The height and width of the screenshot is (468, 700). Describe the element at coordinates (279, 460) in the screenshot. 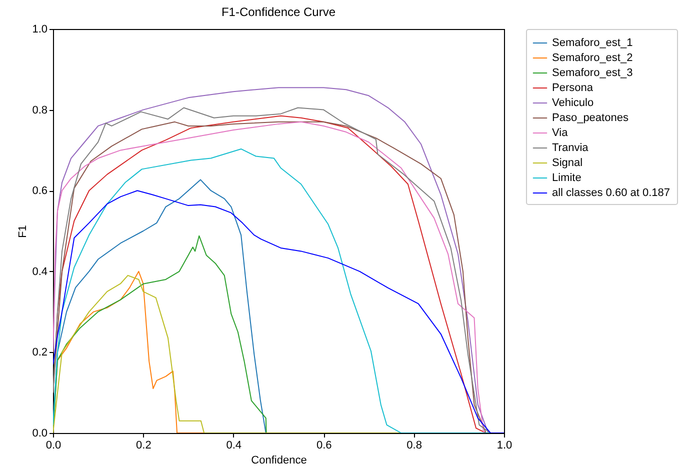

I see `x-axis-title: Confidence` at that location.